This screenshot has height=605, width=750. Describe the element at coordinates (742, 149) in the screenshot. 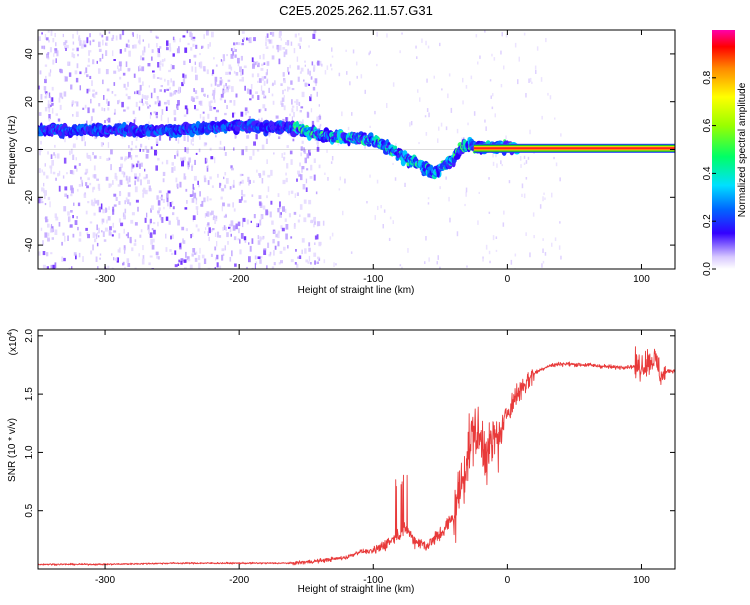

I see `colorbar-label: Normalized spectral amplitude` at that location.